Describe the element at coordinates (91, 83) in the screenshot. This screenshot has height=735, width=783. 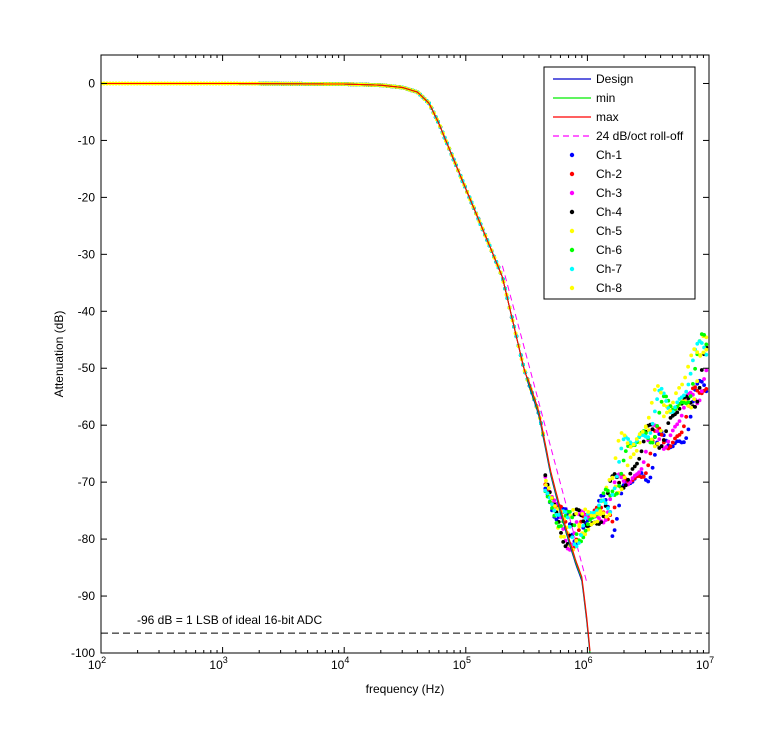
I see `y-tick-label: 0` at that location.